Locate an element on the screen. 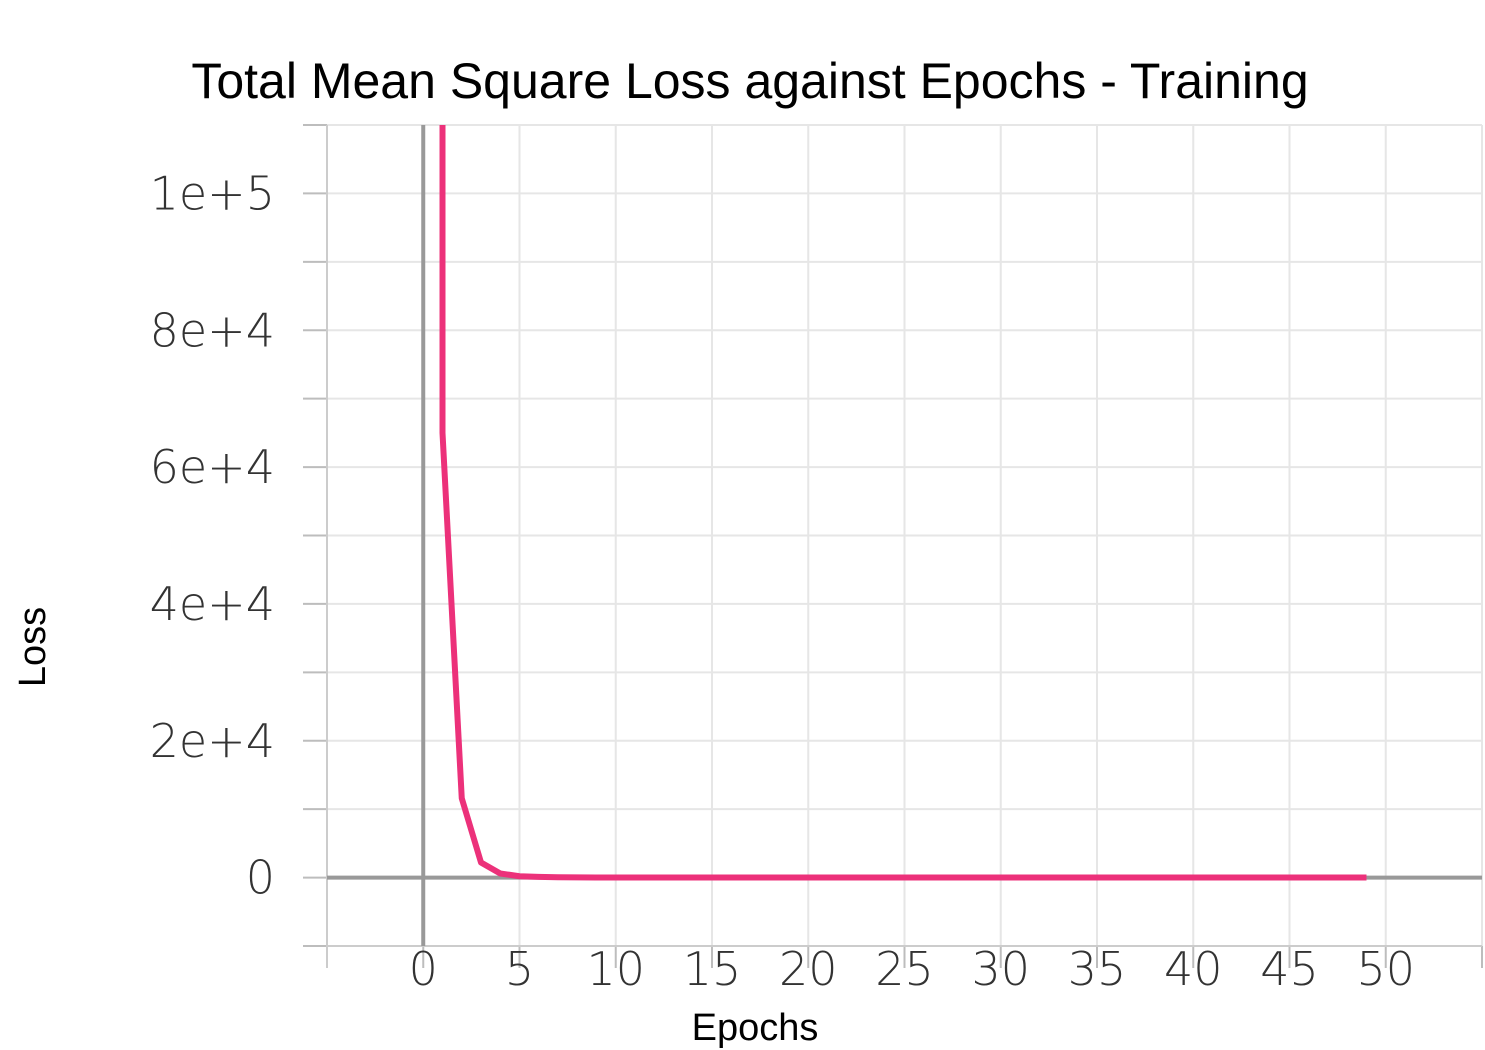 The image size is (1485, 1050). x-tick-label: 35 is located at coordinates (1097, 969).